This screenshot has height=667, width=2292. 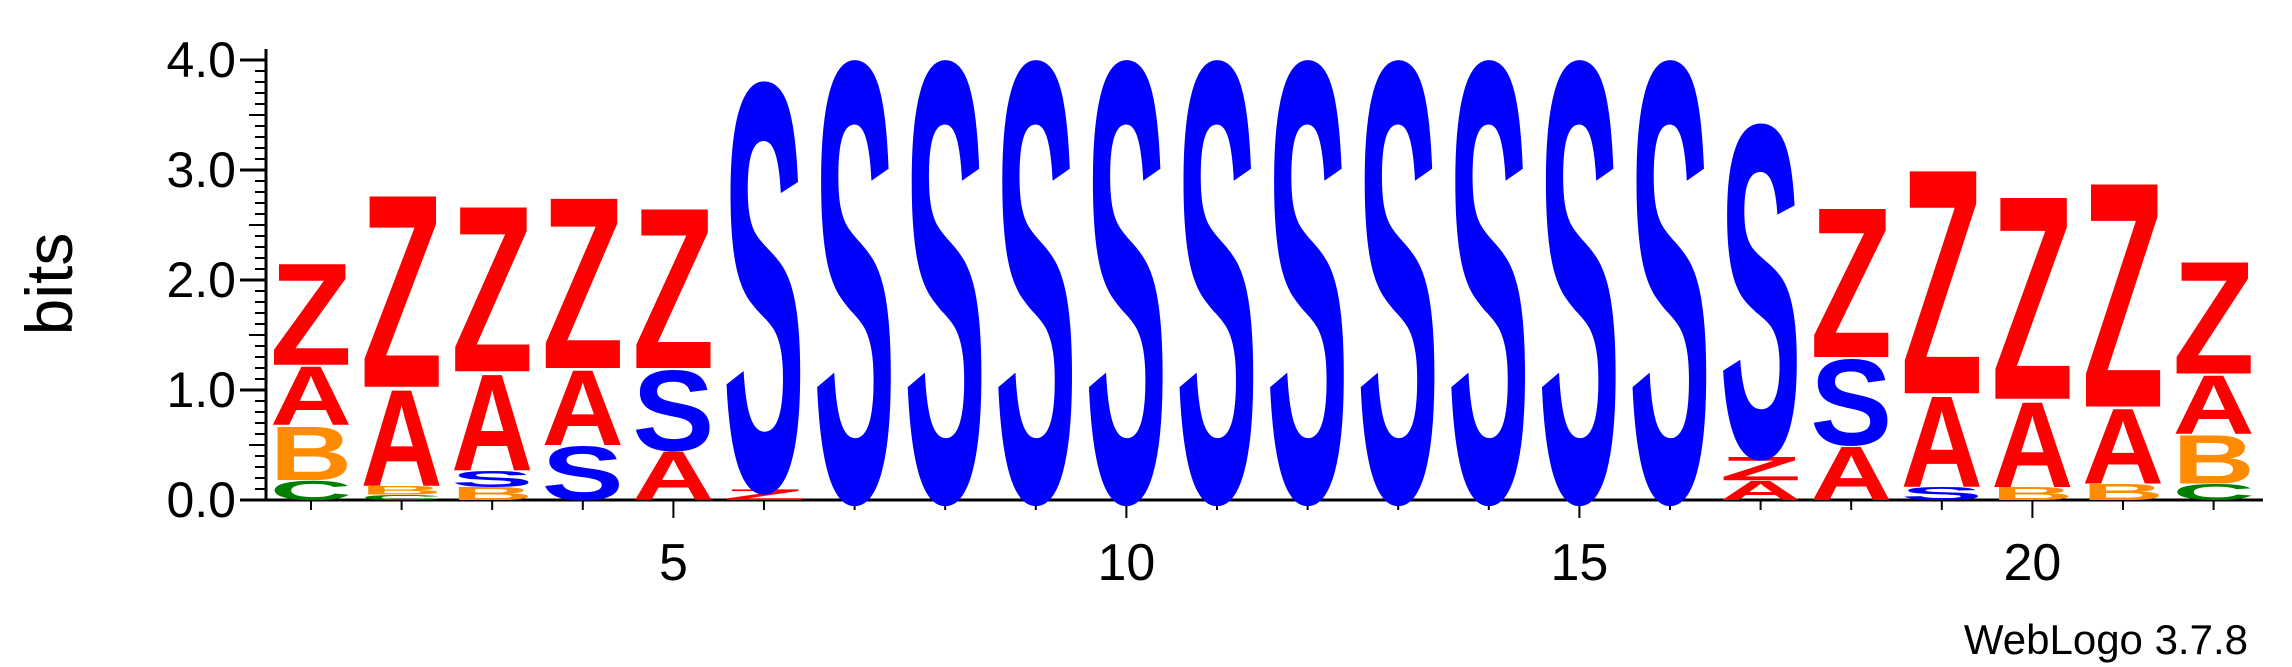 I want to click on x-tick-label: 15, so click(x=1579, y=563).